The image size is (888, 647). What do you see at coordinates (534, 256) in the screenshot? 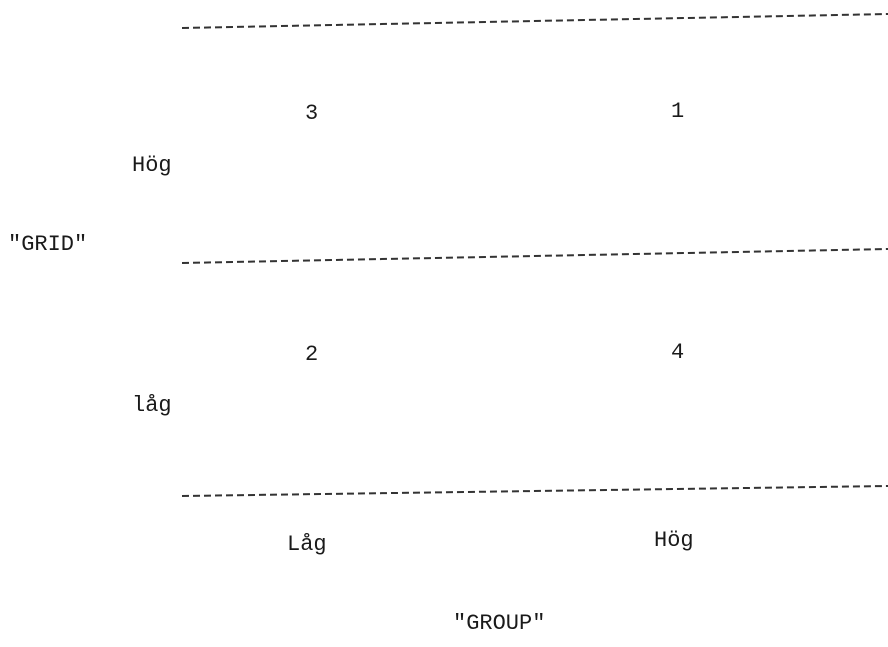
I see `middle-dashed-line` at bounding box center [534, 256].